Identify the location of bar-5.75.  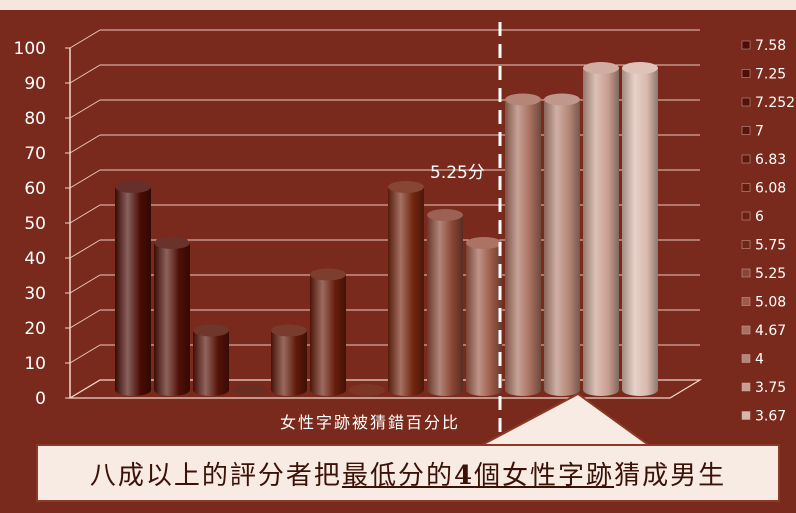
(406, 288).